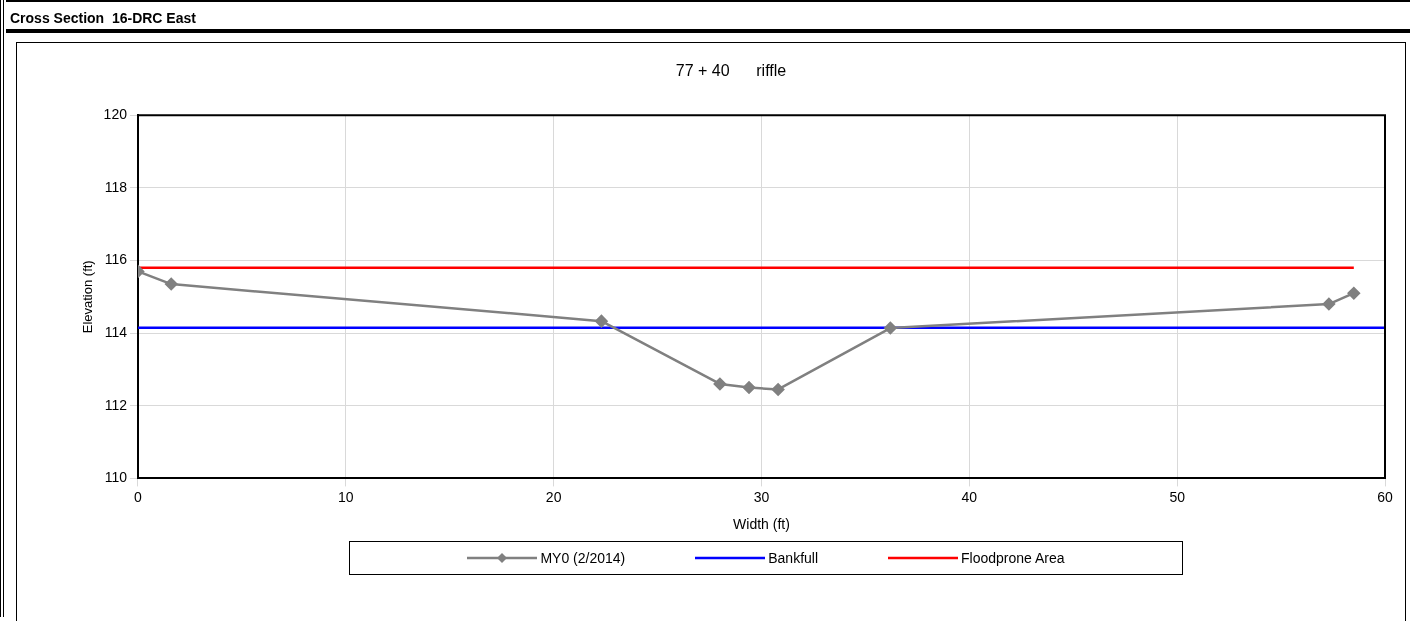 The height and width of the screenshot is (621, 1410). I want to click on y-tick-label: 114, so click(116, 331).